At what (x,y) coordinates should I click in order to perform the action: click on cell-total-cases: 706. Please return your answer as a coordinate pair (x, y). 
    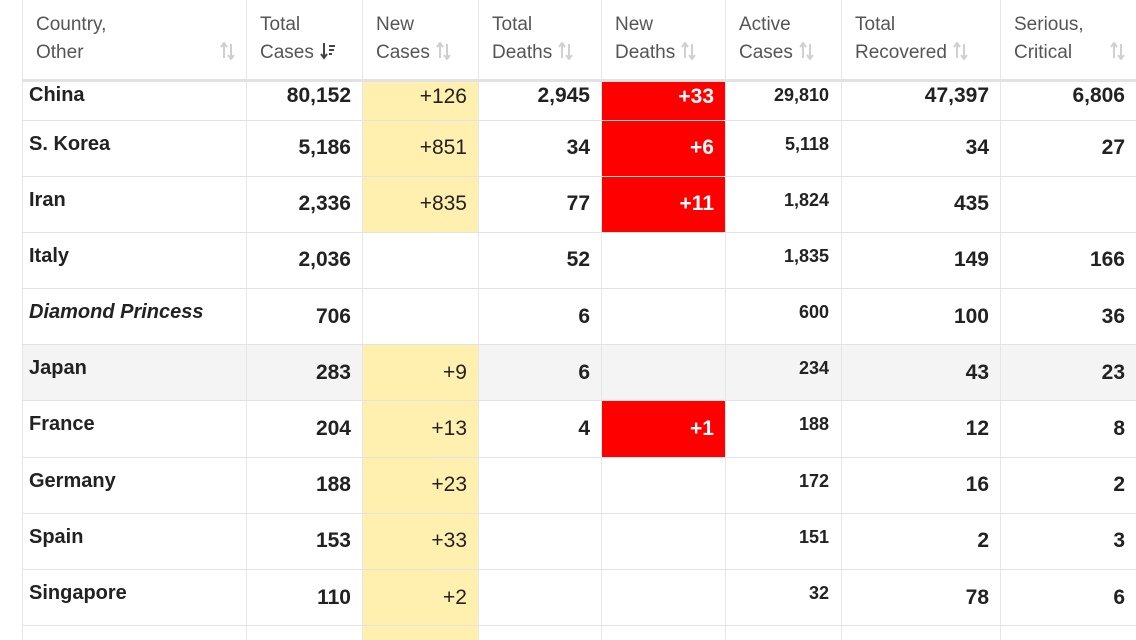
    Looking at the image, I should click on (304, 317).